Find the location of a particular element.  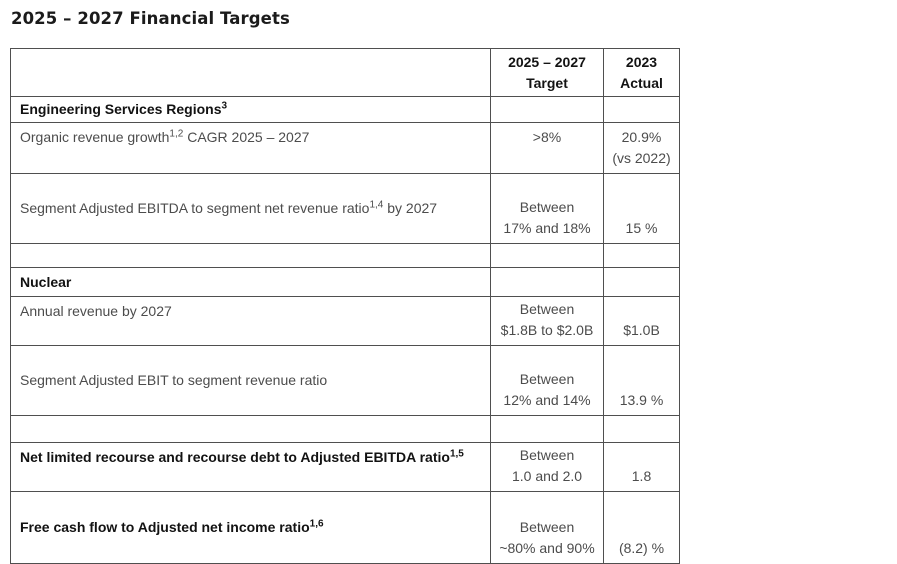

header-cell-target: 2025 – 2027 Target is located at coordinates (547, 72).